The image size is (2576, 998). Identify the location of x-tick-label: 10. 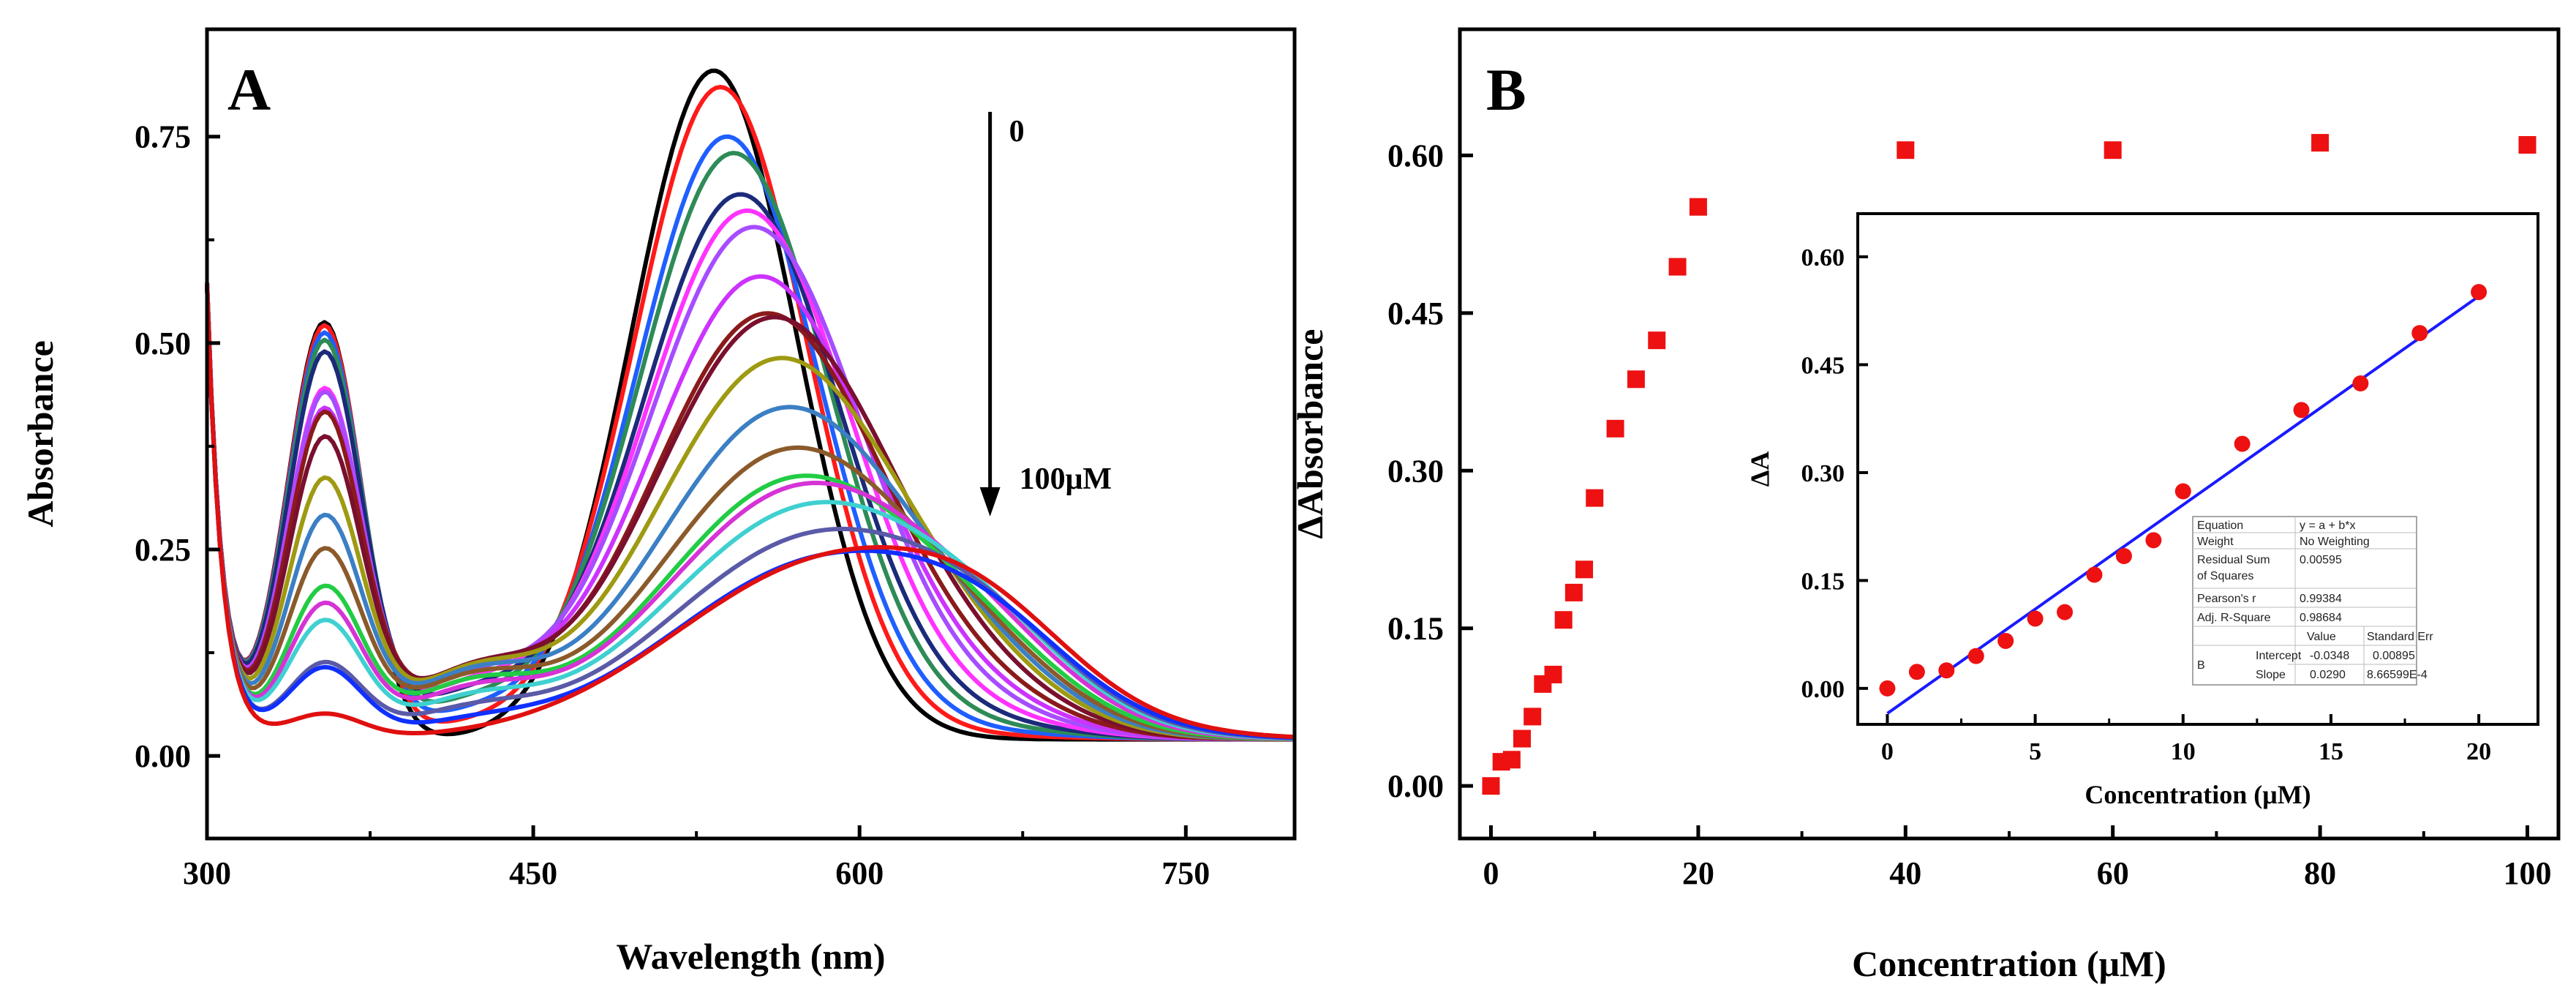
(2183, 752).